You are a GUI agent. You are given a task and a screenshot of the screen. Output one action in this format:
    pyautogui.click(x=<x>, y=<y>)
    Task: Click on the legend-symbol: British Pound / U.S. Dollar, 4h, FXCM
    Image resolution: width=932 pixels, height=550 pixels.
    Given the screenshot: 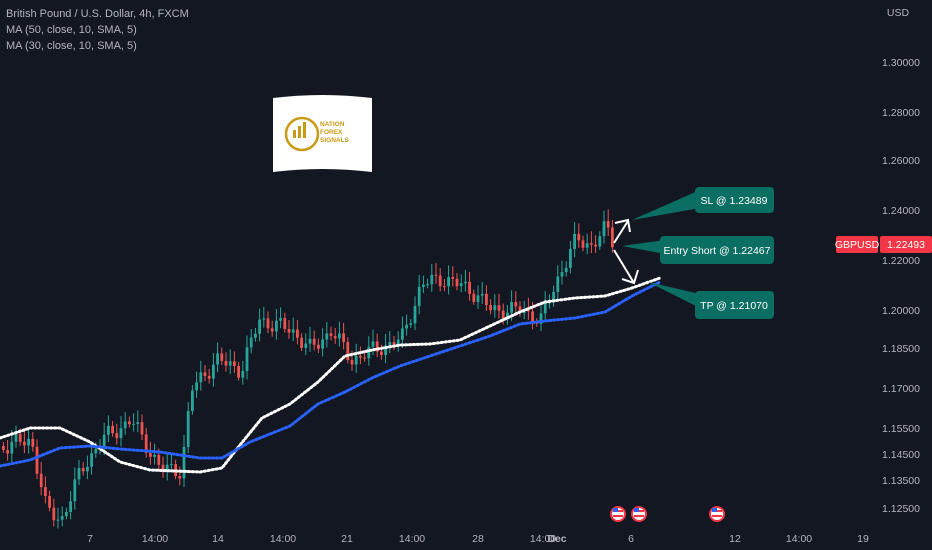 What is the action you would take?
    pyautogui.click(x=97, y=14)
    